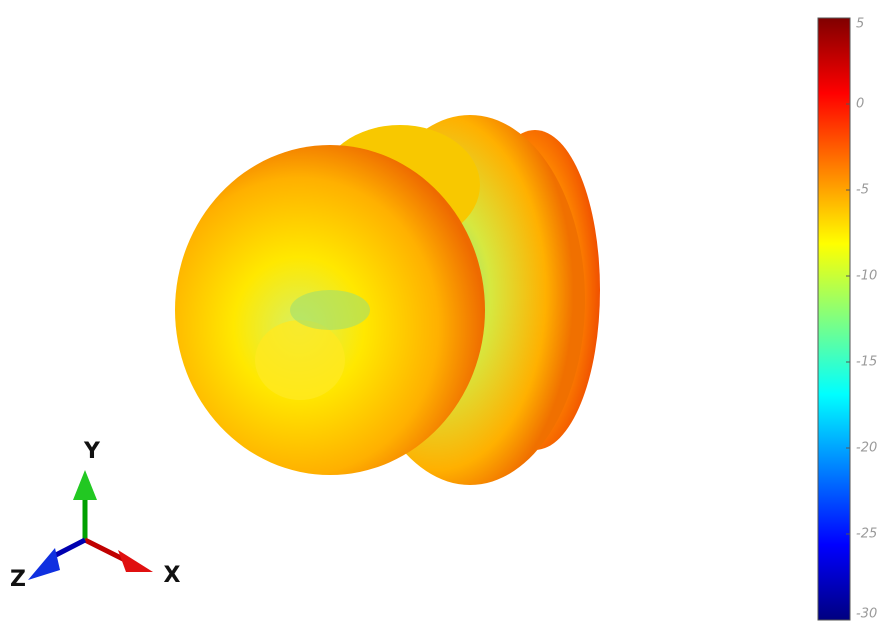 Image resolution: width=890 pixels, height=629 pixels. Describe the element at coordinates (92, 451) in the screenshot. I see `axis-label-y: Y` at that location.